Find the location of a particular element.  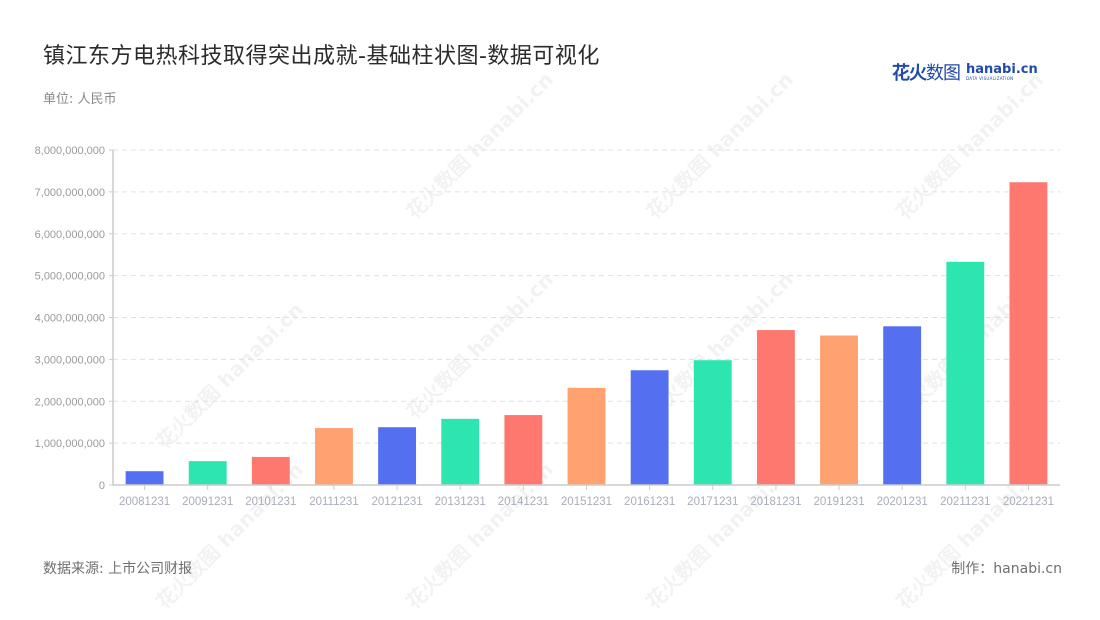

chart-title: 镇江东方电热科技取得突出成就-基础柱状图-数据可视化 is located at coordinates (321, 56).